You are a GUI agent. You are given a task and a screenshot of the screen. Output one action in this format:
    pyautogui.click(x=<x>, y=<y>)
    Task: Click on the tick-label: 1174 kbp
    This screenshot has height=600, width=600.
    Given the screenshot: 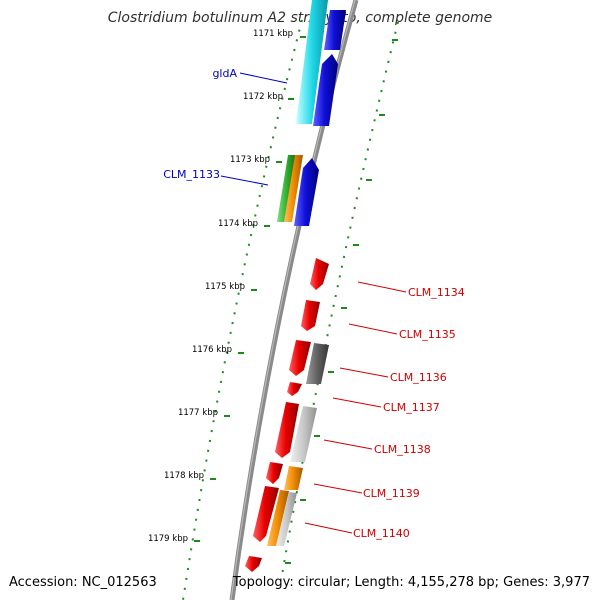 What is the action you would take?
    pyautogui.click(x=238, y=224)
    